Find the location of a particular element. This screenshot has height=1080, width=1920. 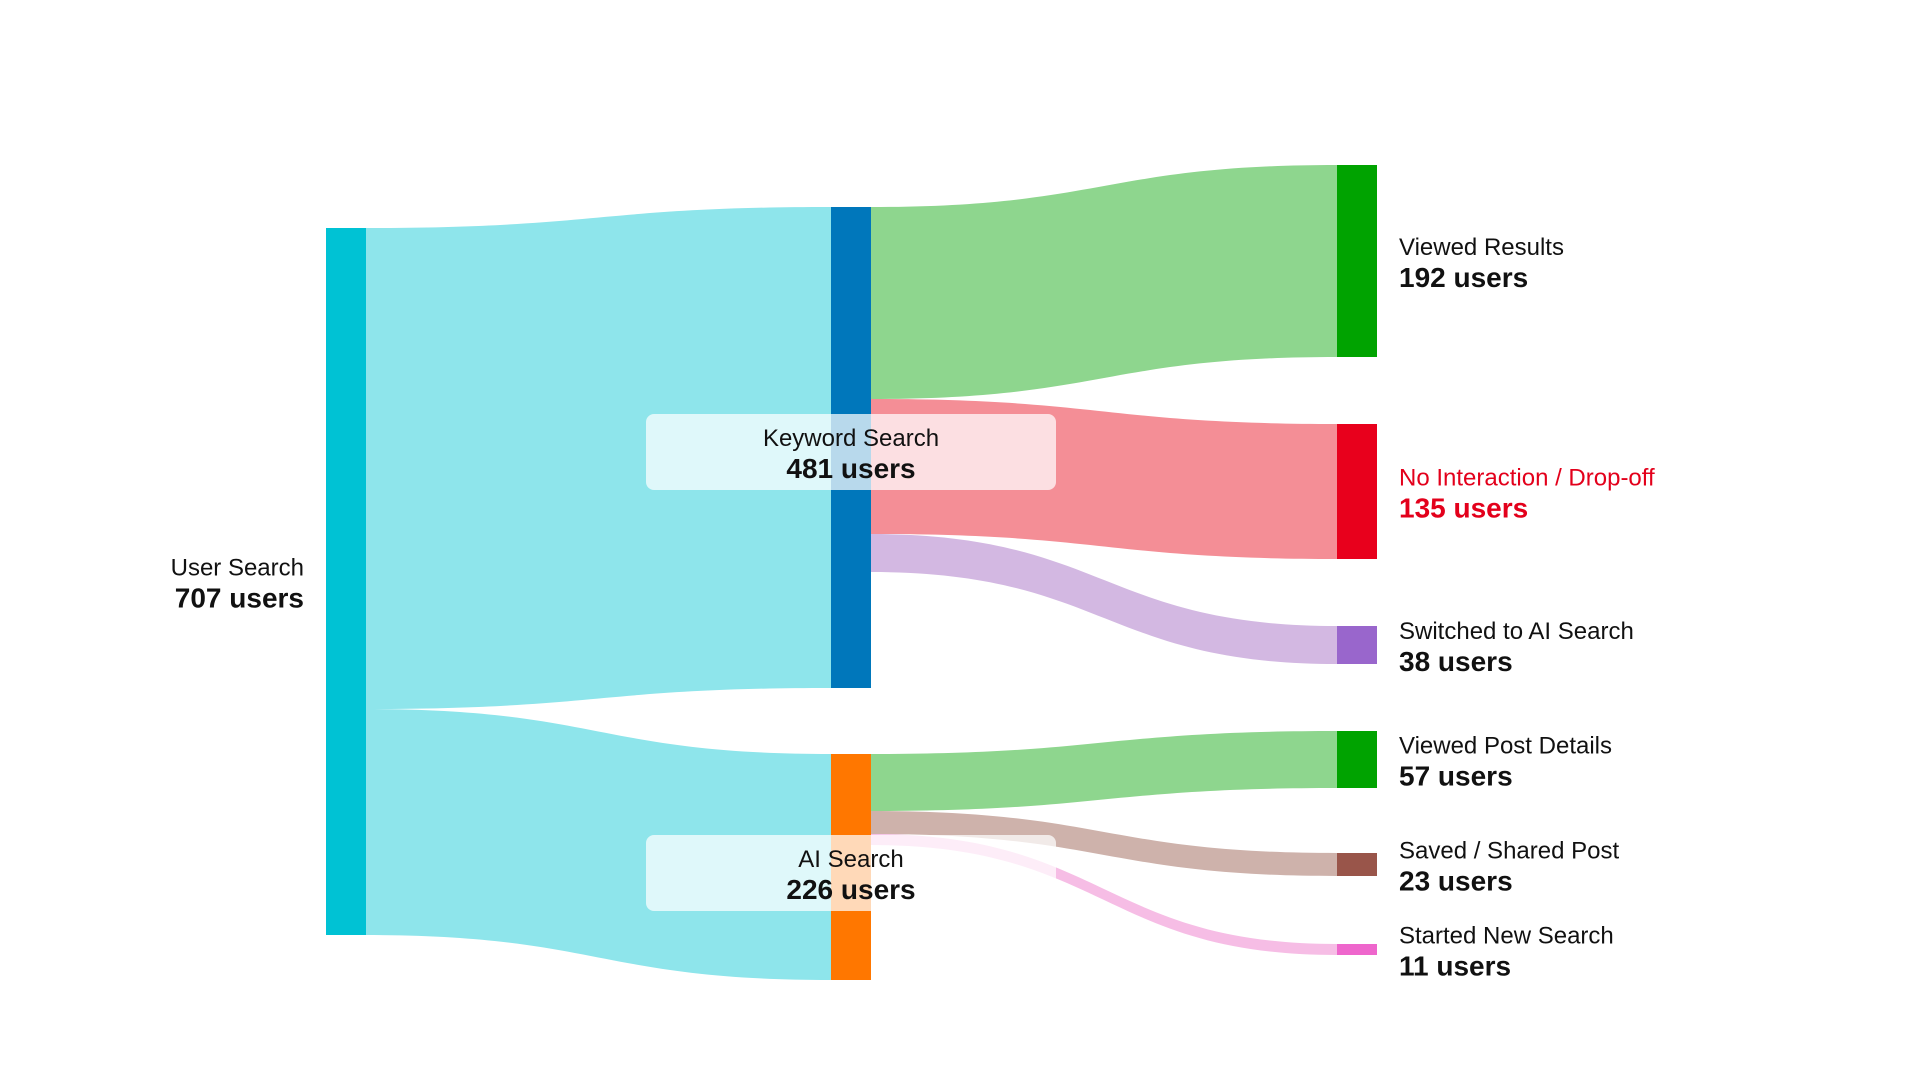

node-viewed_post is located at coordinates (1357, 759).